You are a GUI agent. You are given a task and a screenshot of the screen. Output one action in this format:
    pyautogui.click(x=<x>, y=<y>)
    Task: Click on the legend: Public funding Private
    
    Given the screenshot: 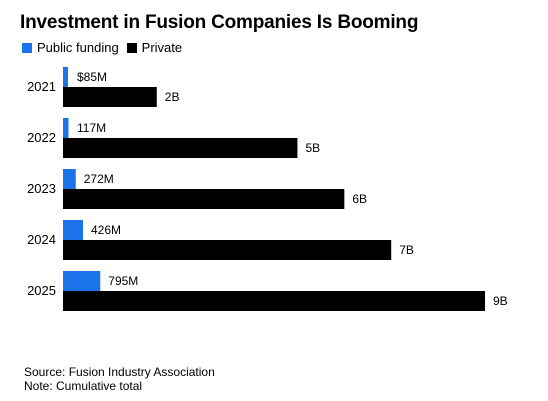 What is the action you would take?
    pyautogui.click(x=106, y=47)
    